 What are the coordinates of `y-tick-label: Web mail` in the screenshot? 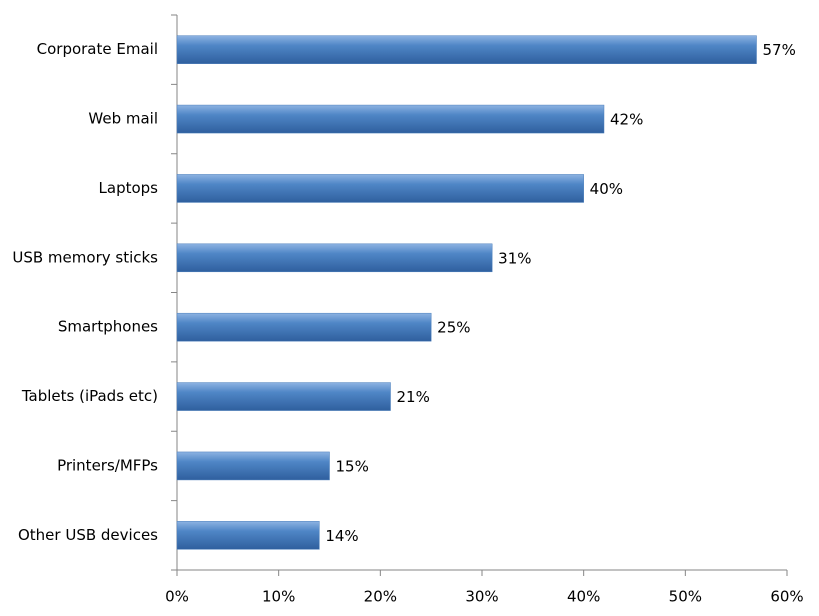 It's located at (123, 119).